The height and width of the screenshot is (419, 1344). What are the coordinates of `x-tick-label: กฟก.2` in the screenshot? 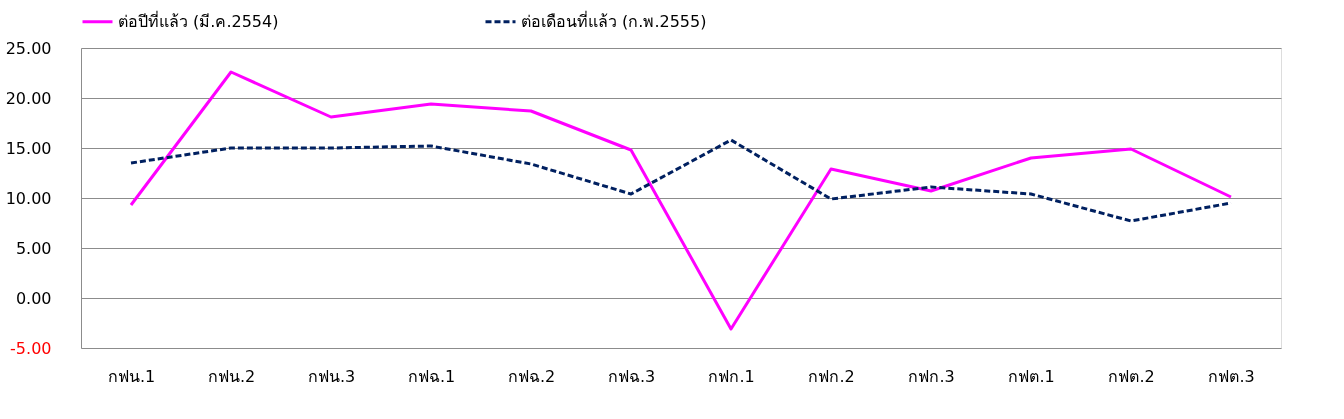 It's located at (831, 376).